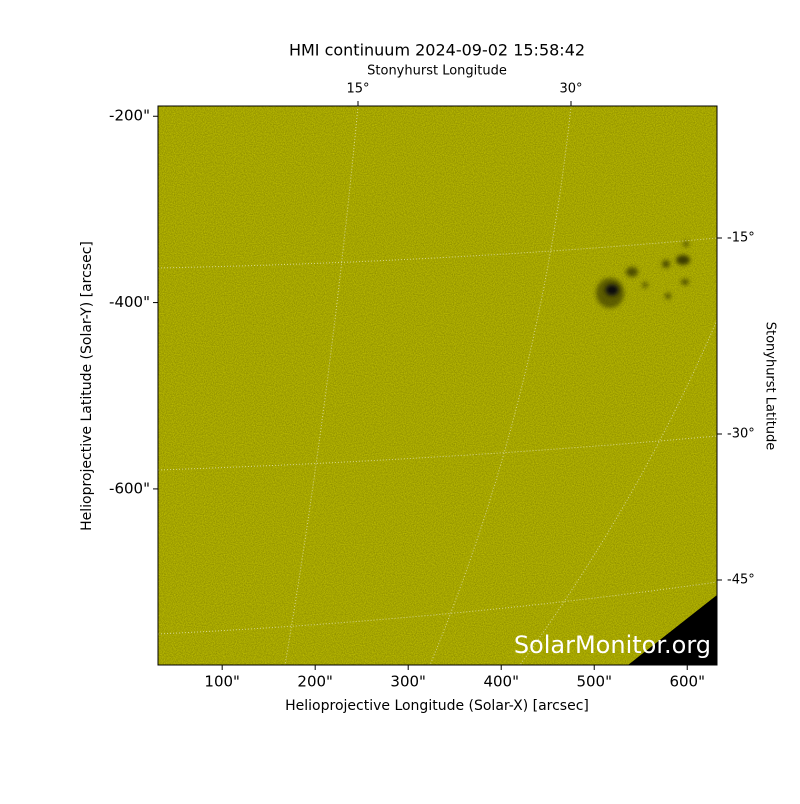 Image resolution: width=800 pixels, height=804 pixels. I want to click on off-limb, so click(672, 630).